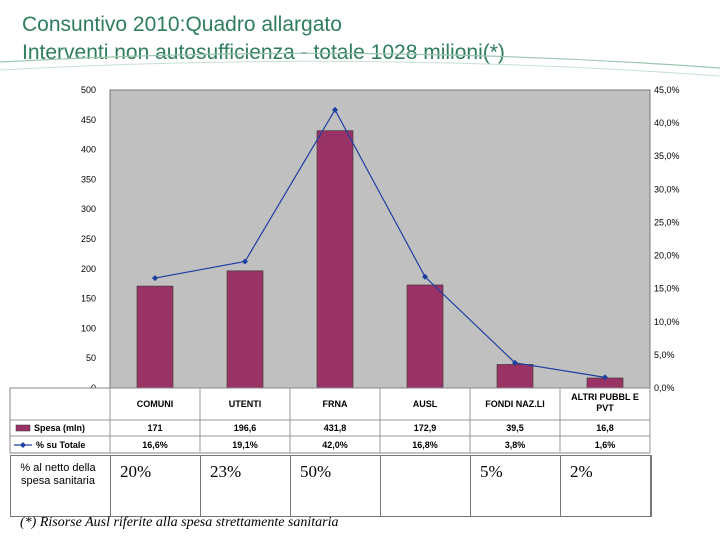  I want to click on y-right-tick-label: 15,0%, so click(667, 289).